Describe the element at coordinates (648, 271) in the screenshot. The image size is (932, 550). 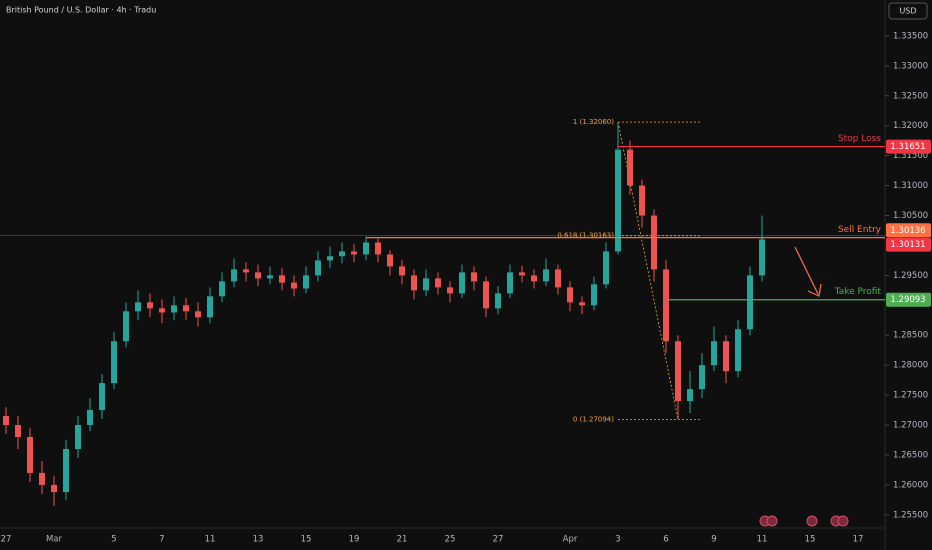
I see `fib-diagonal` at that location.